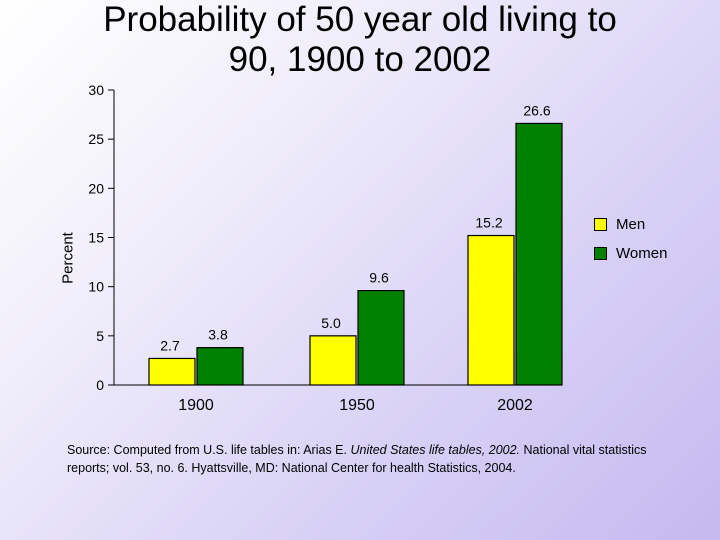 The image size is (720, 540). Describe the element at coordinates (642, 253) in the screenshot. I see `legend-label-women: Women` at that location.